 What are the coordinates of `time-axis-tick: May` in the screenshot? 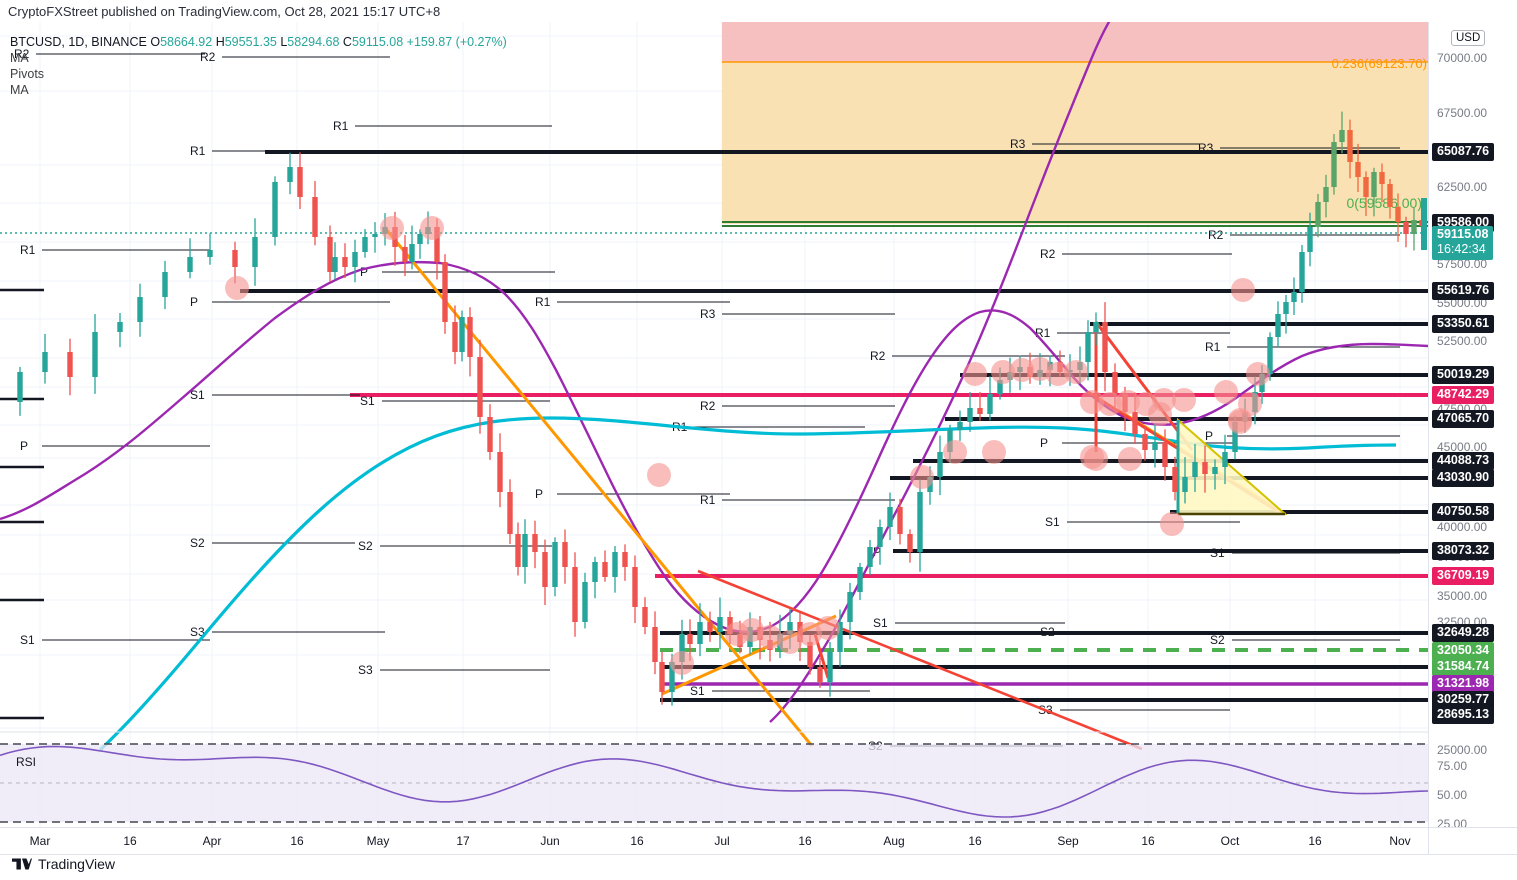 It's located at (378, 841).